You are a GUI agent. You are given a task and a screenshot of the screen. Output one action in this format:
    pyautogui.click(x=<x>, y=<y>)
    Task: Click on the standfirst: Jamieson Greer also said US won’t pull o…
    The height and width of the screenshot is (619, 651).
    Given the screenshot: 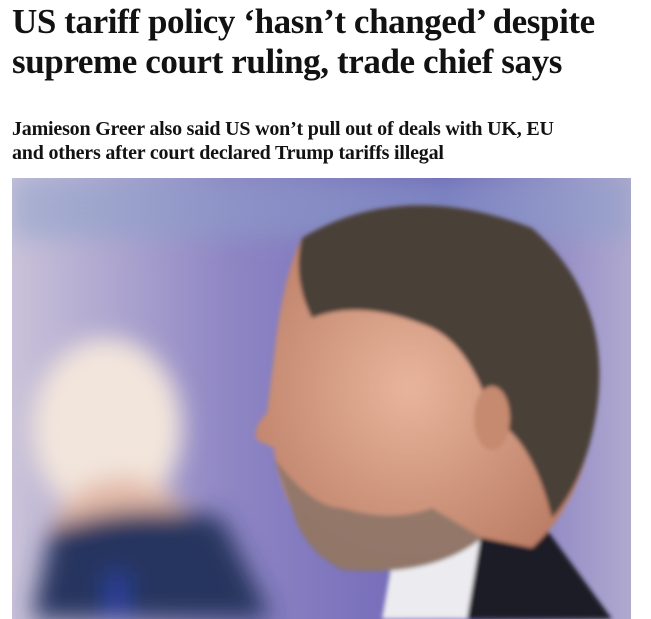 What is the action you would take?
    pyautogui.click(x=283, y=141)
    